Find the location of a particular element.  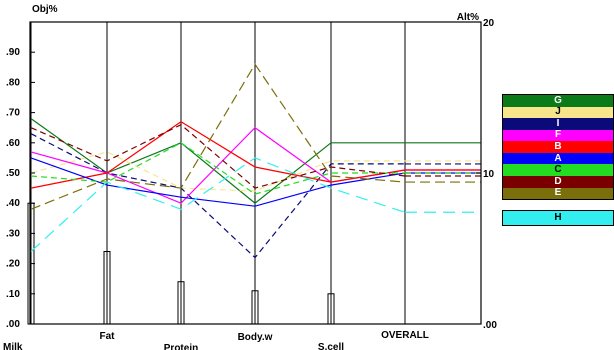

x-label-body-w: Body.w is located at coordinates (255, 337).